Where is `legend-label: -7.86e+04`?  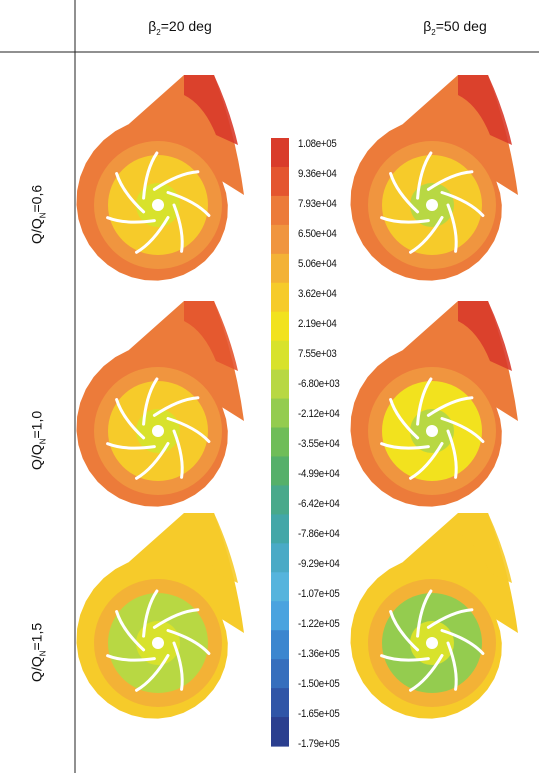
legend-label: -7.86e+04 is located at coordinates (319, 534).